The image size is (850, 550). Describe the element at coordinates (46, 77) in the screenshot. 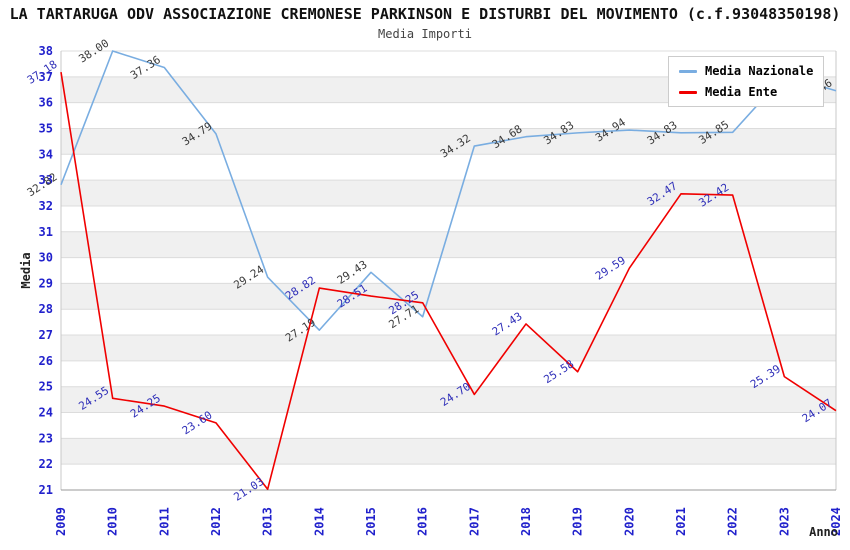

I see `svg-text: 37` at that location.